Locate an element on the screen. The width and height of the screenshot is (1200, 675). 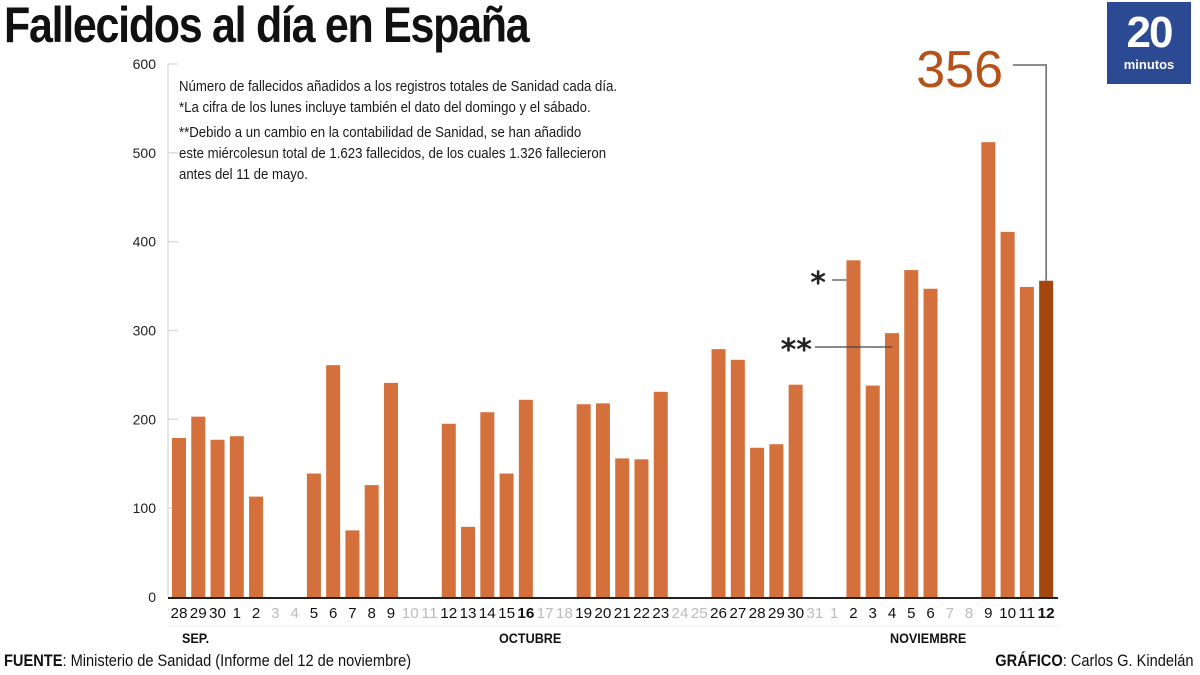
month-label: NOVIEMBRE is located at coordinates (928, 638).